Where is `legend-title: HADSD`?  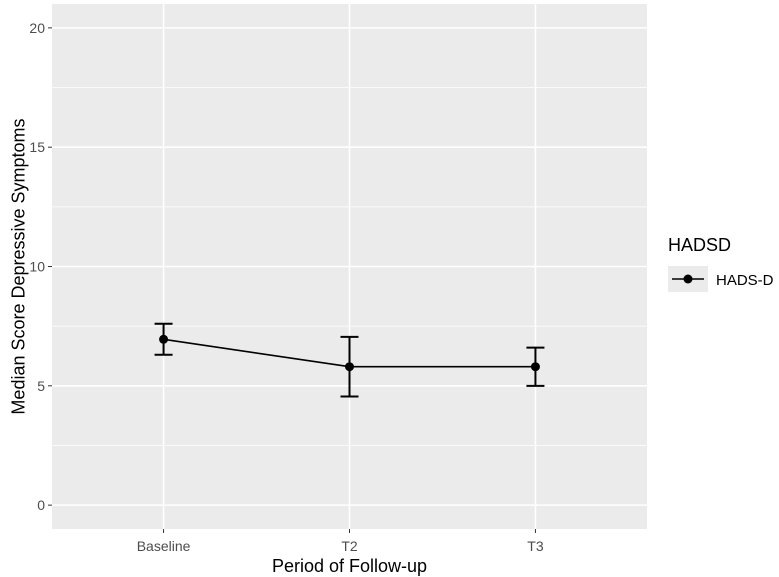 legend-title: HADSD is located at coordinates (699, 245).